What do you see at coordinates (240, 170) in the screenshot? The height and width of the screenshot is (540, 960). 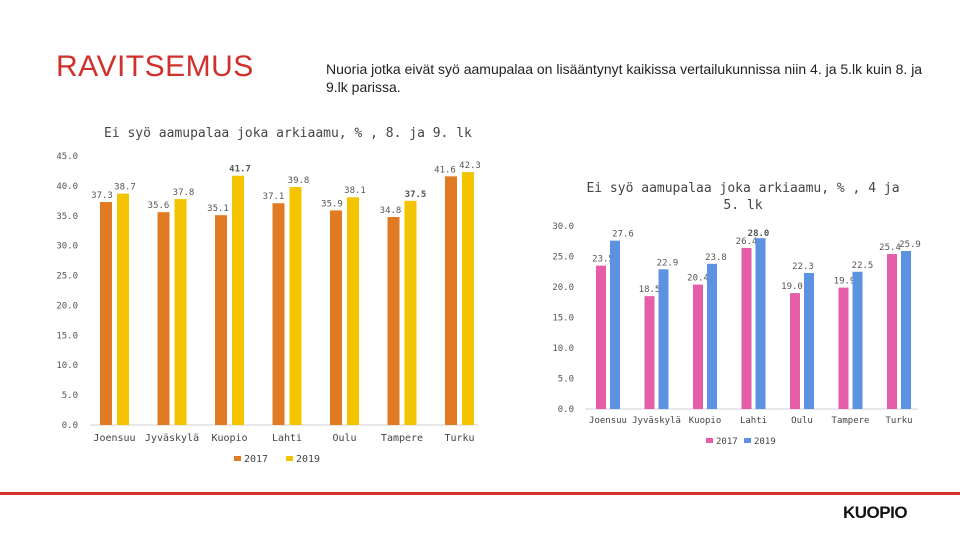 I see `chart1-data-label: 41.7` at bounding box center [240, 170].